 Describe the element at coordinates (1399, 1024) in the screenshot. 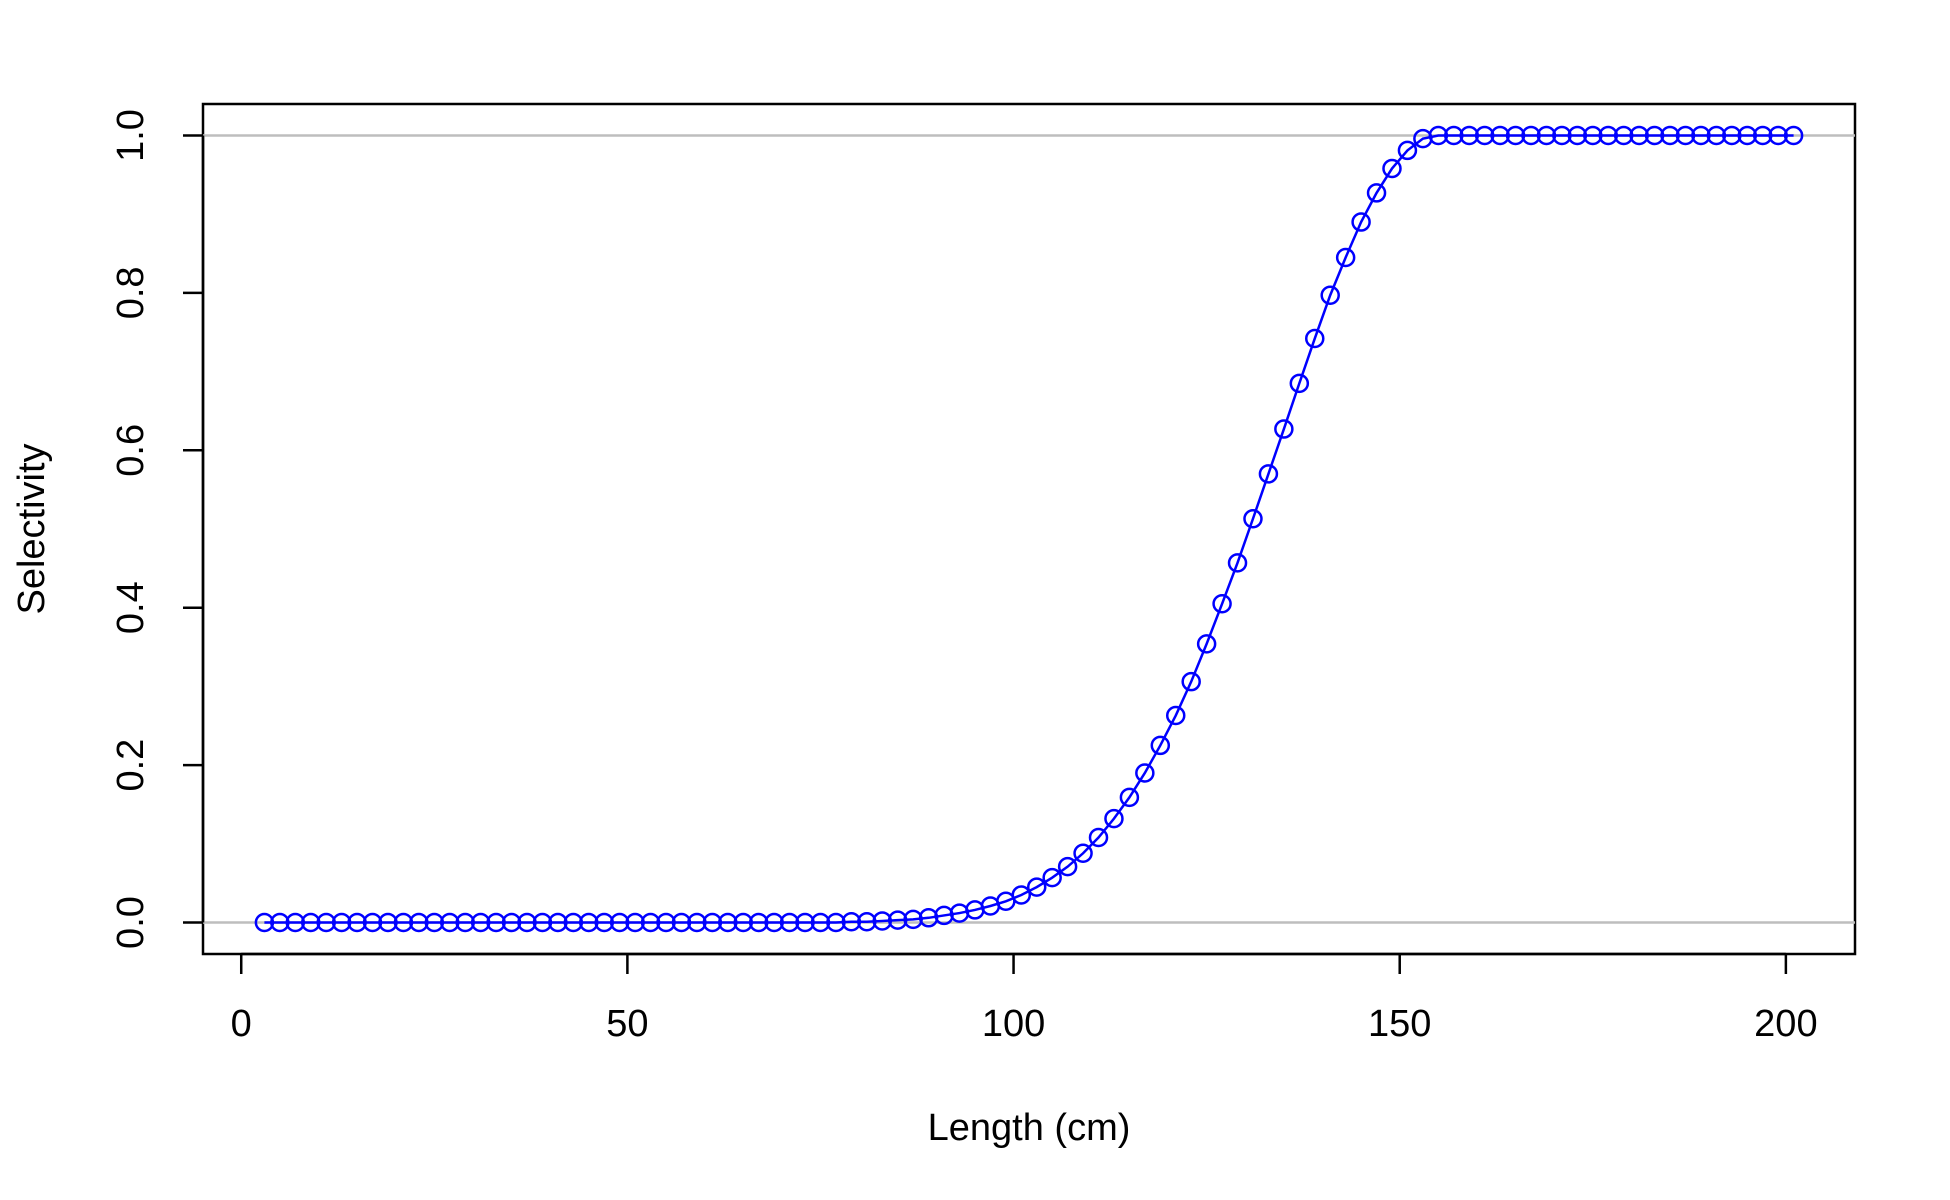

I see `x-tick-label: 150` at that location.